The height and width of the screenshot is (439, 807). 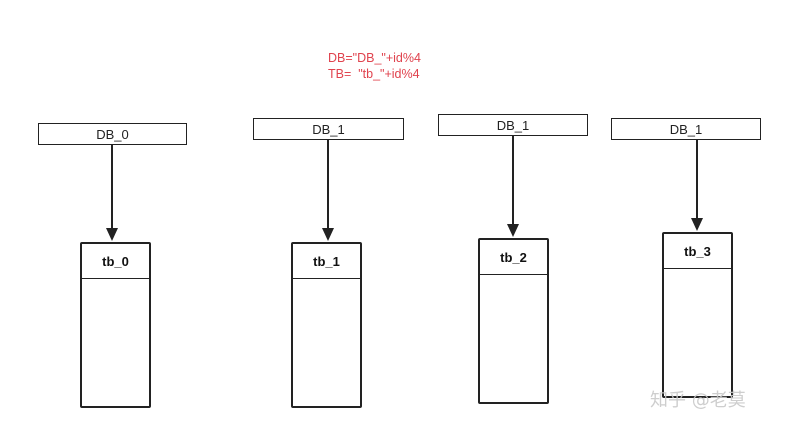 I want to click on table-box-0: tb_0, so click(x=115, y=325).